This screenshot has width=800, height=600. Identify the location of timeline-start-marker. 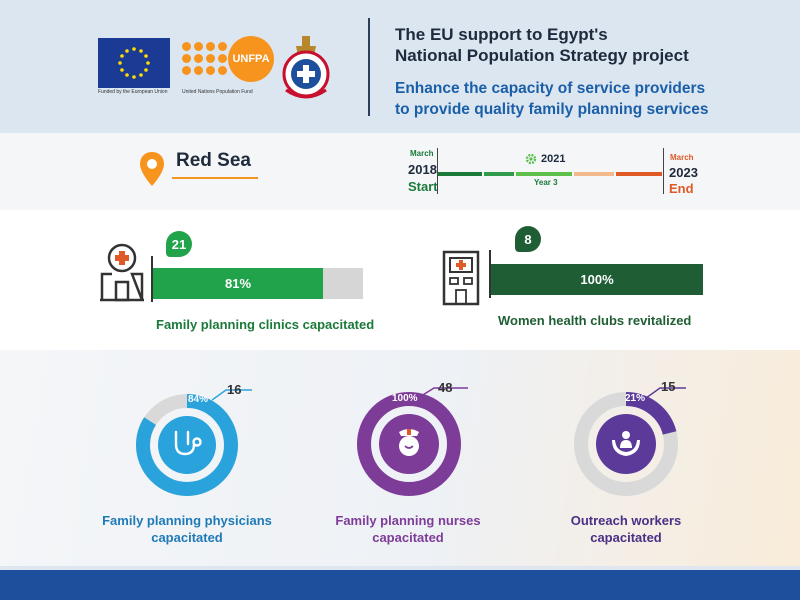
(437, 171).